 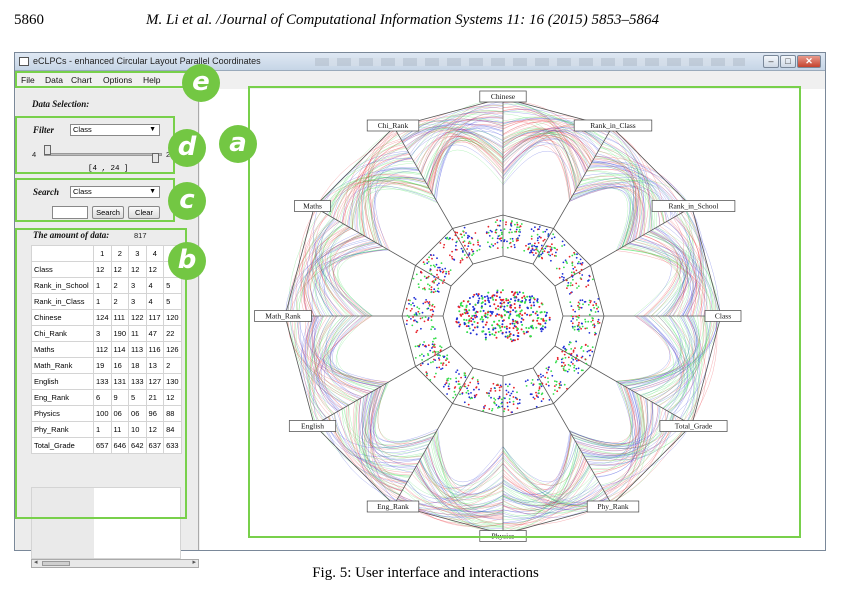 What do you see at coordinates (54, 80) in the screenshot?
I see `menu-data: Data` at bounding box center [54, 80].